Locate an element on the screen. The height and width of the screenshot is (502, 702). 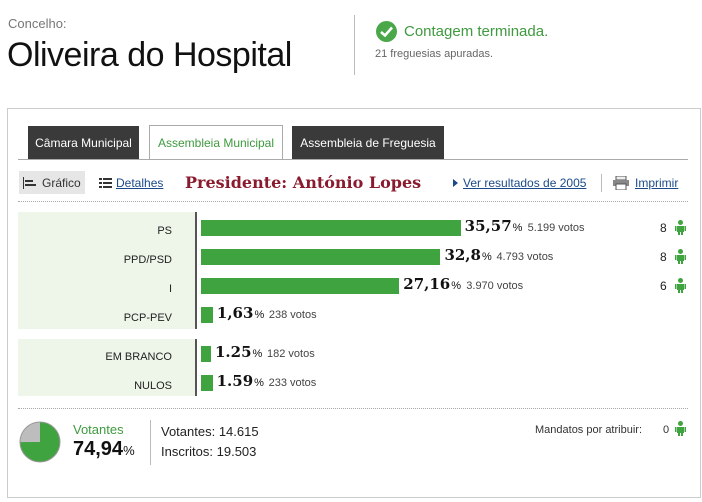
vote-count: 238 votos is located at coordinates (292, 315).